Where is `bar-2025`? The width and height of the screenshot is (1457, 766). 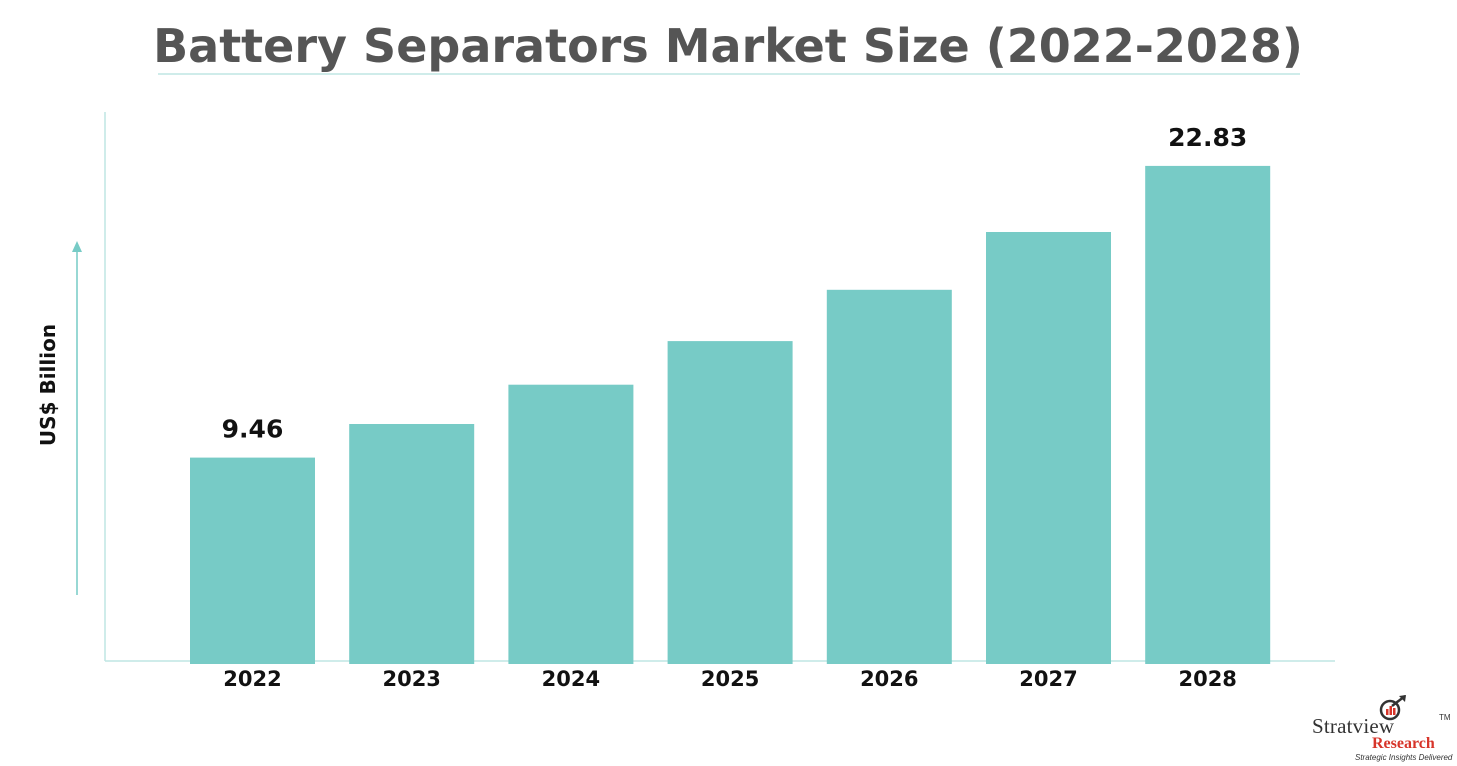
bar-2025 is located at coordinates (730, 502).